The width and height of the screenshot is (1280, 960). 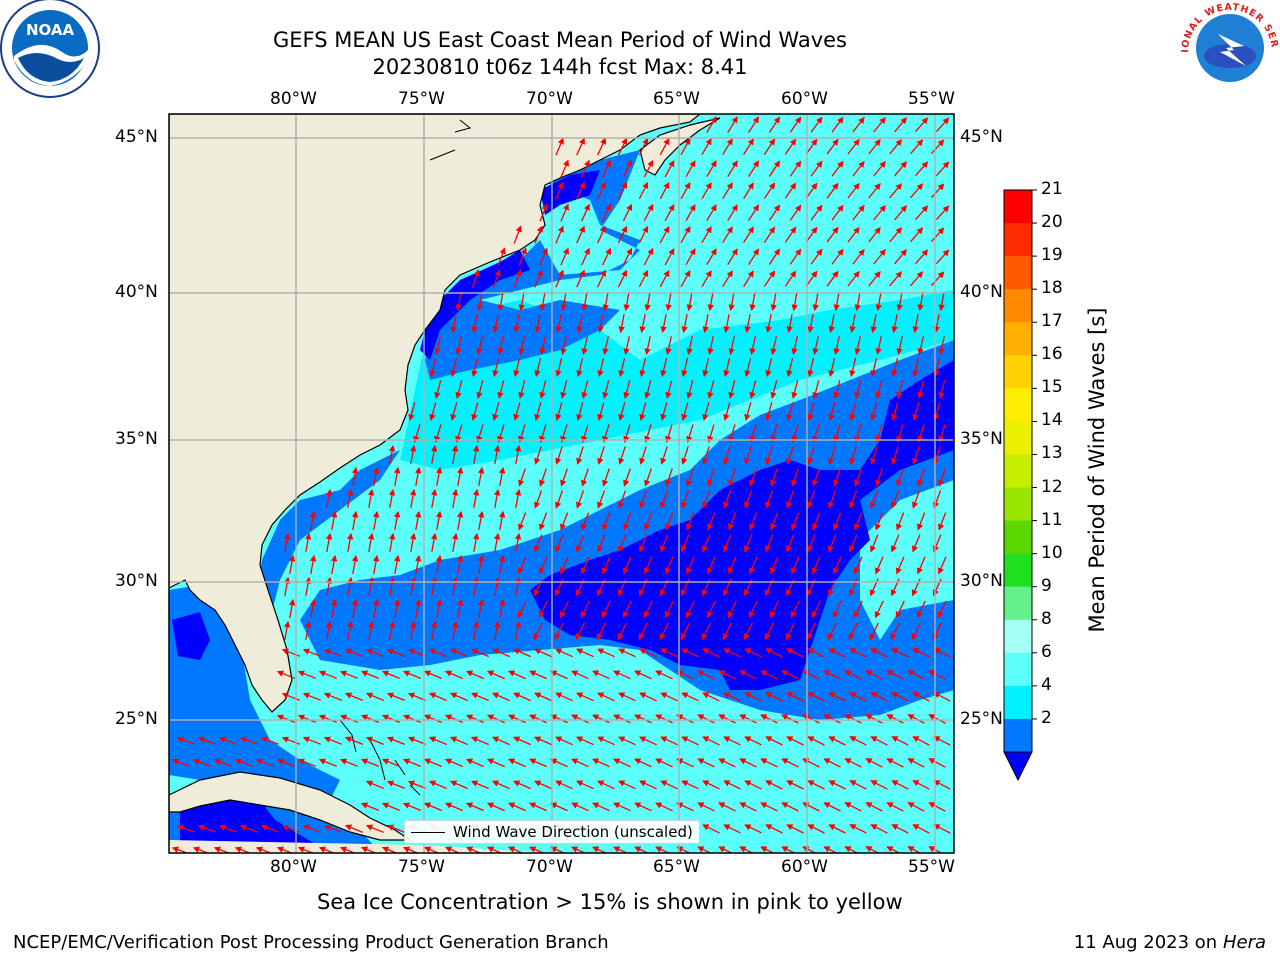 I want to click on lon-label-bottom-55w: 55°W, so click(x=931, y=867).